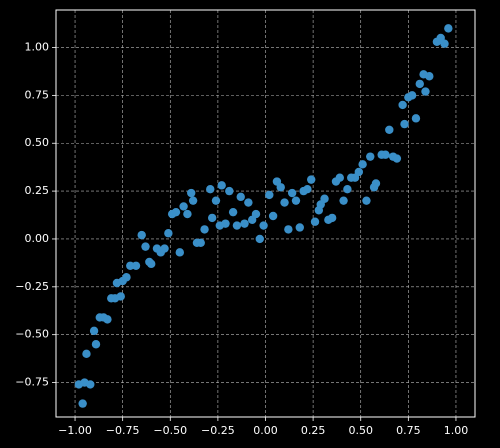  What do you see at coordinates (37, 190) in the screenshot?
I see `y-tick-label: 0.25` at bounding box center [37, 190].